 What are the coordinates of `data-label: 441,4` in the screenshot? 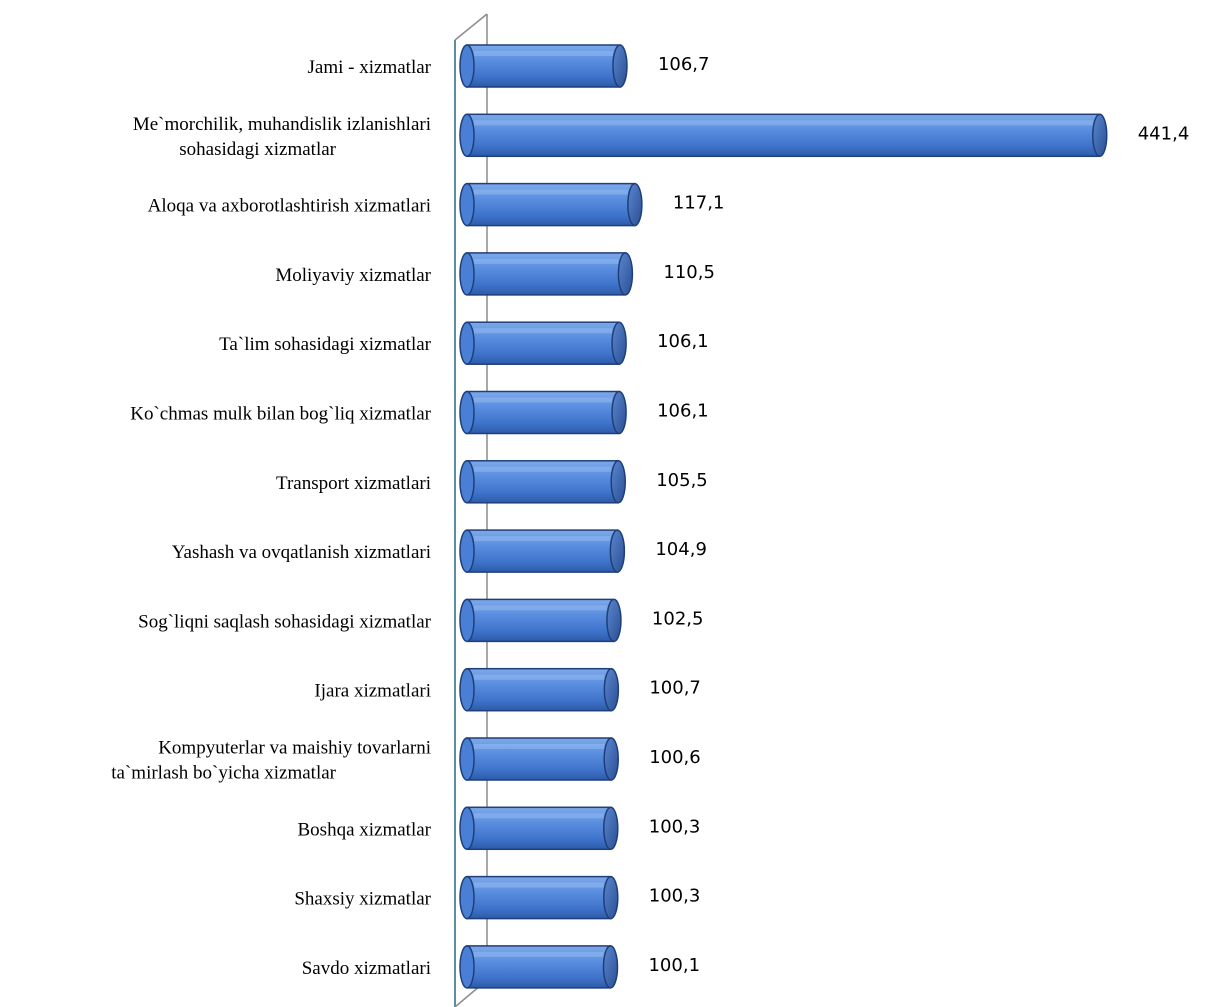 It's located at (1164, 133).